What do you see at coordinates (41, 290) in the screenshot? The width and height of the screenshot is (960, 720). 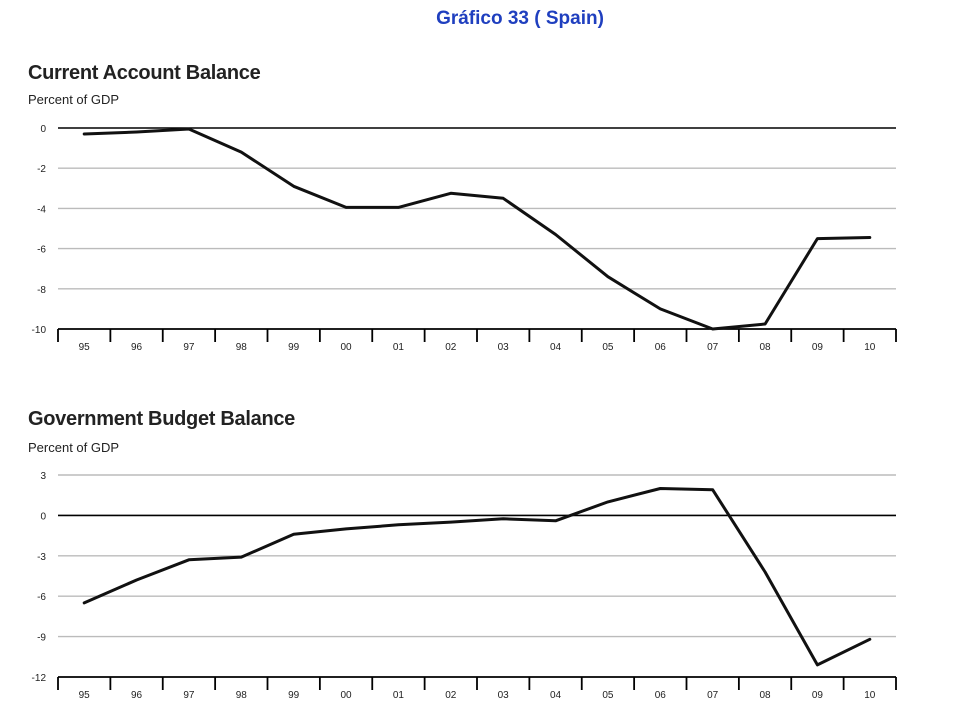 I see `y-tick-label: -8` at bounding box center [41, 290].